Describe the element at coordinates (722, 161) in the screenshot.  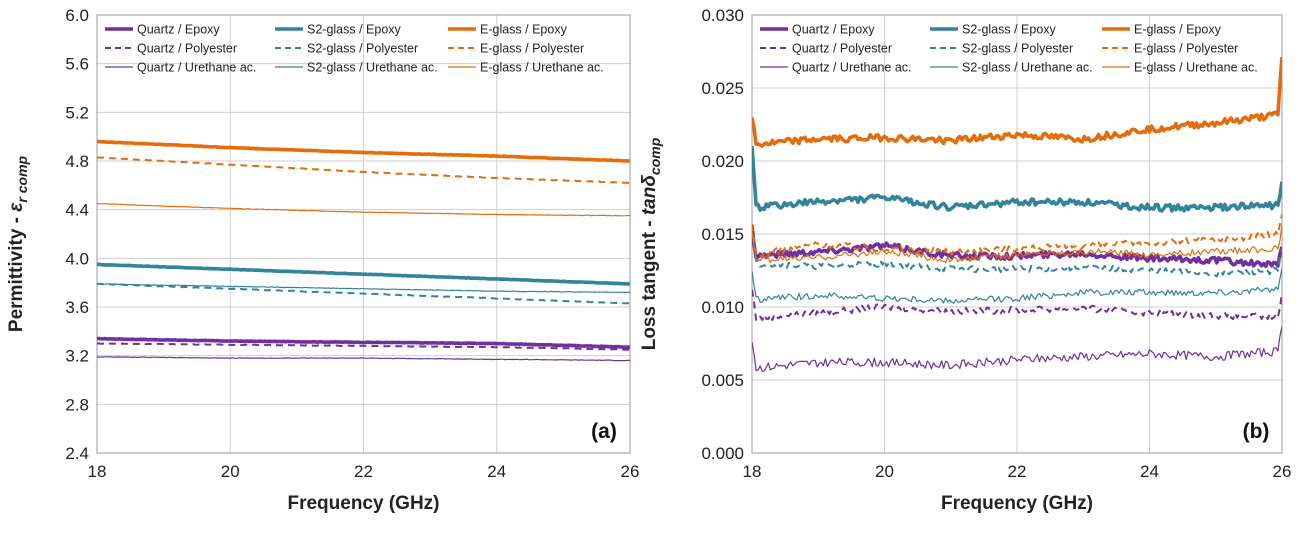
I see `y-tick-label: 0.020` at that location.